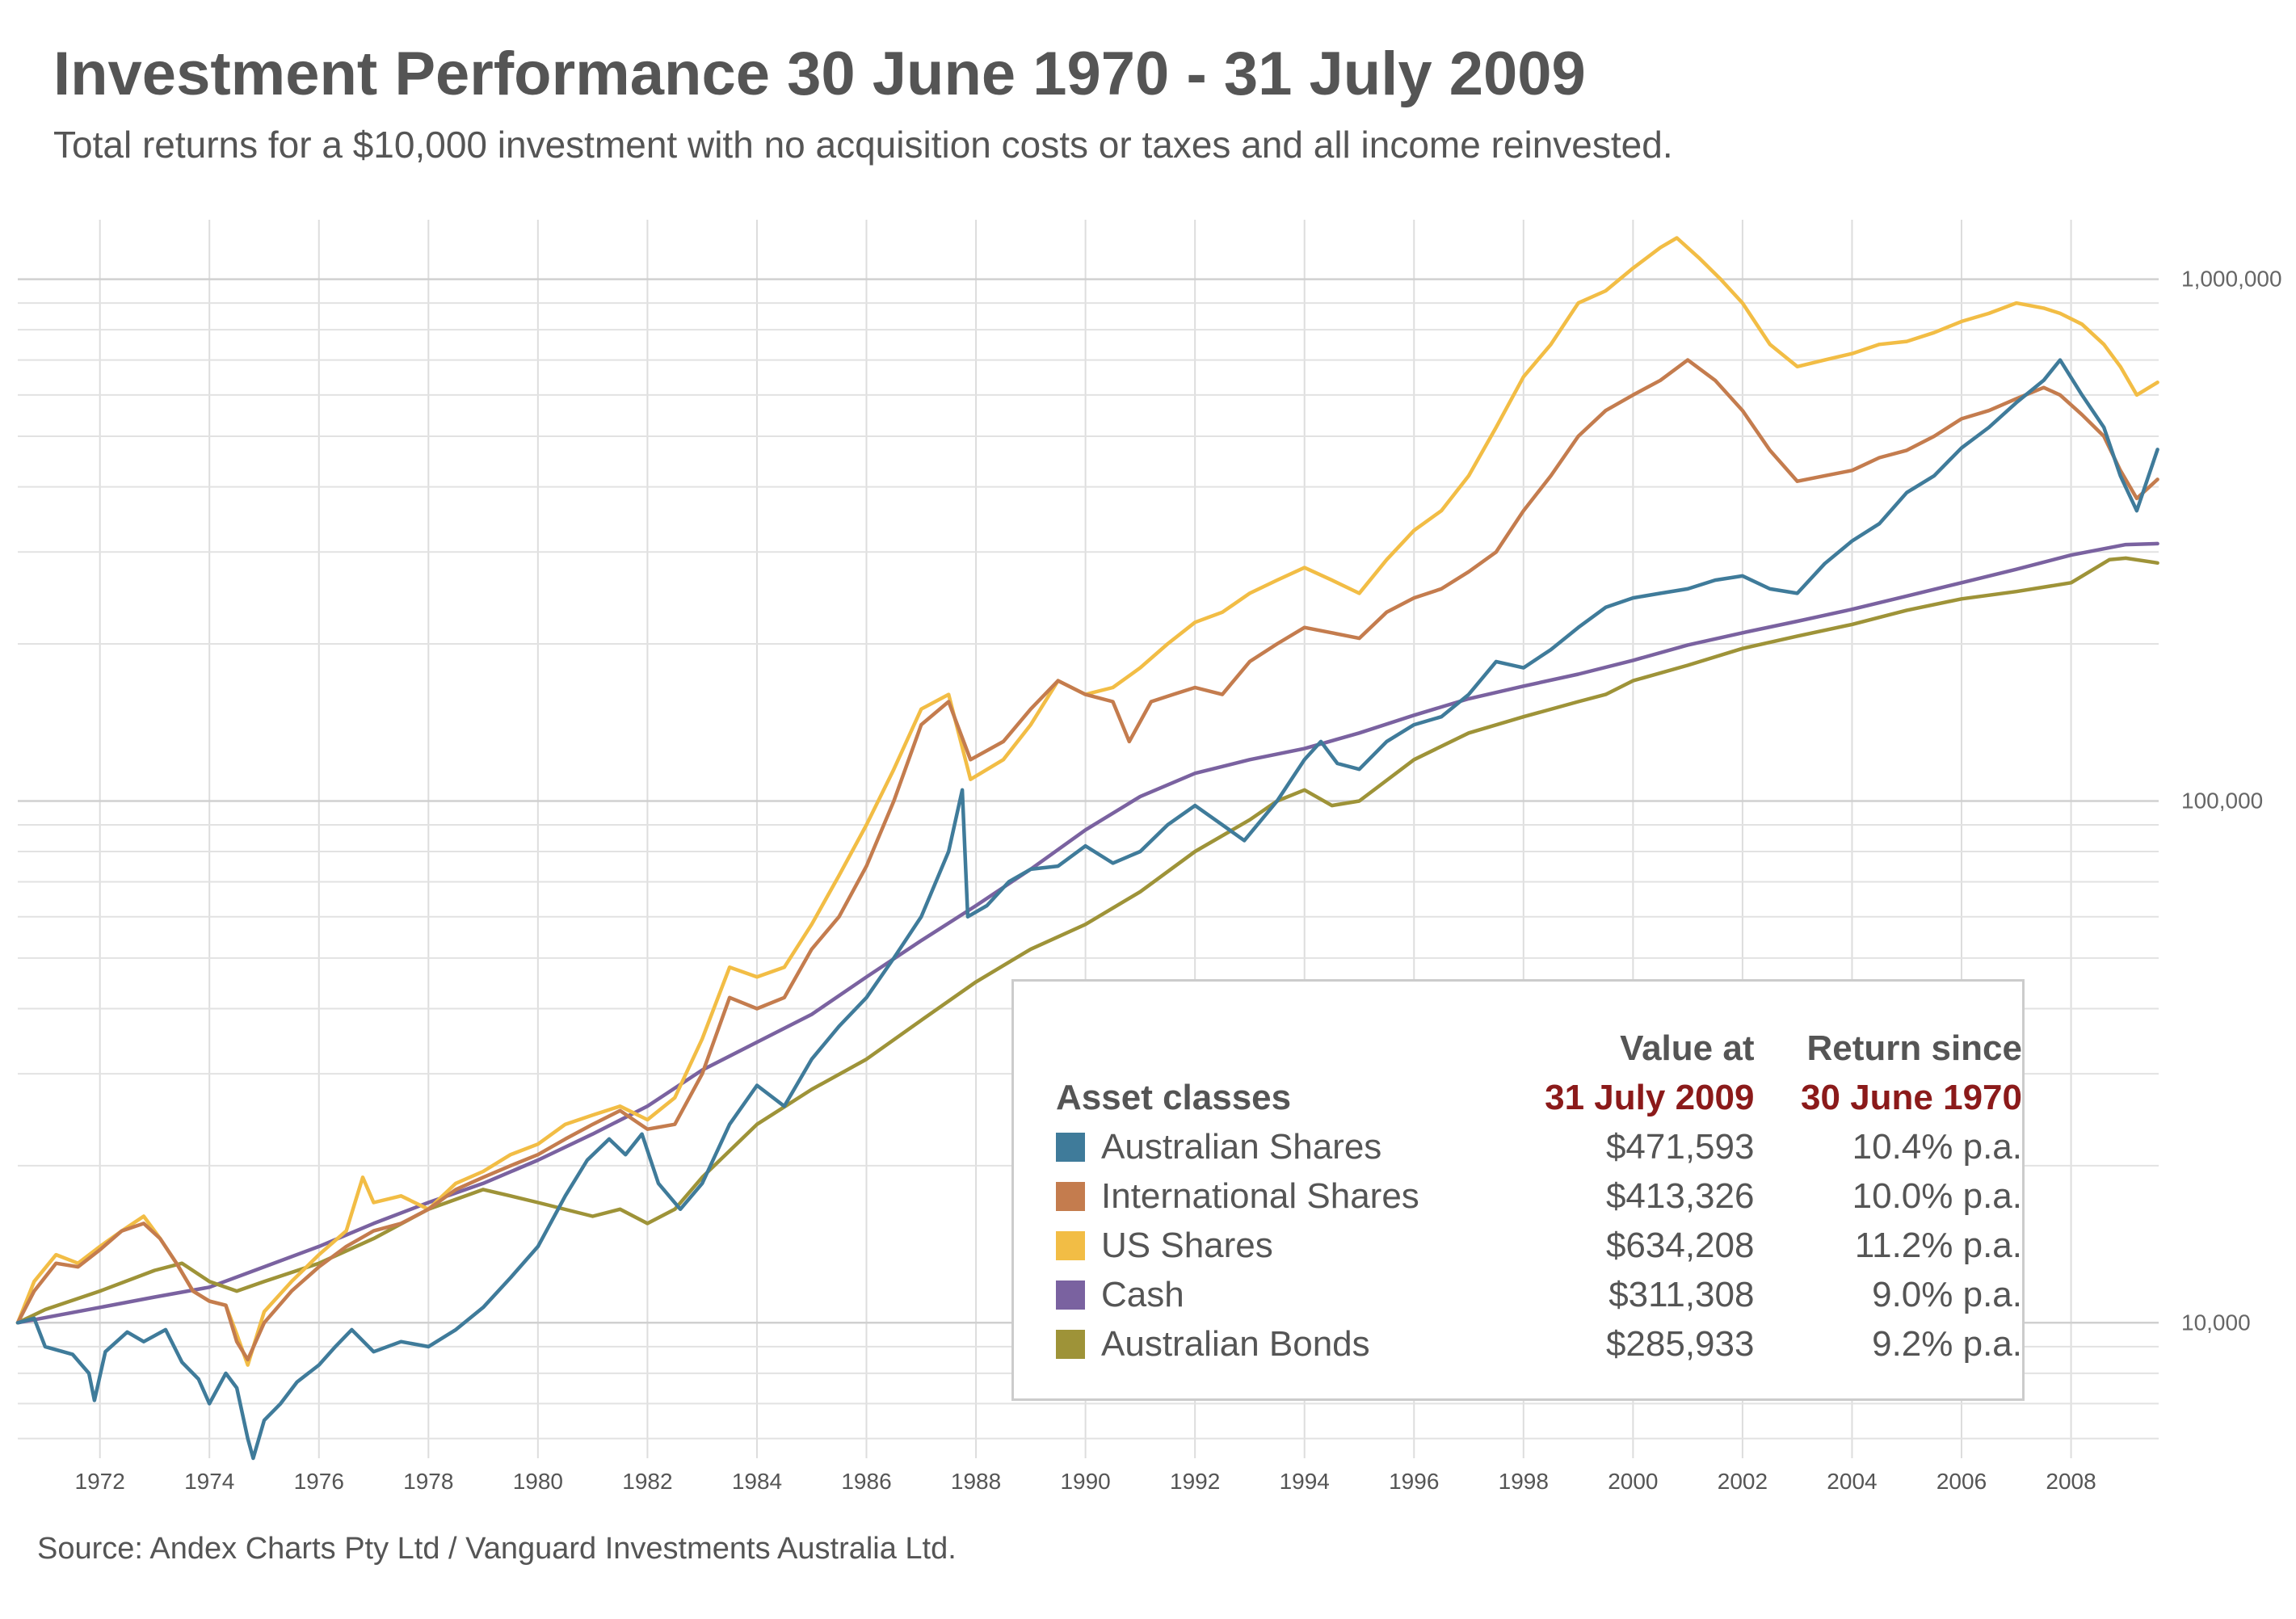 The height and width of the screenshot is (1619, 2296). Describe the element at coordinates (1539, 1146) in the screenshot. I see `legend-row-australian-shares: Australian Shares $471,593 10.4% p.a.` at that location.